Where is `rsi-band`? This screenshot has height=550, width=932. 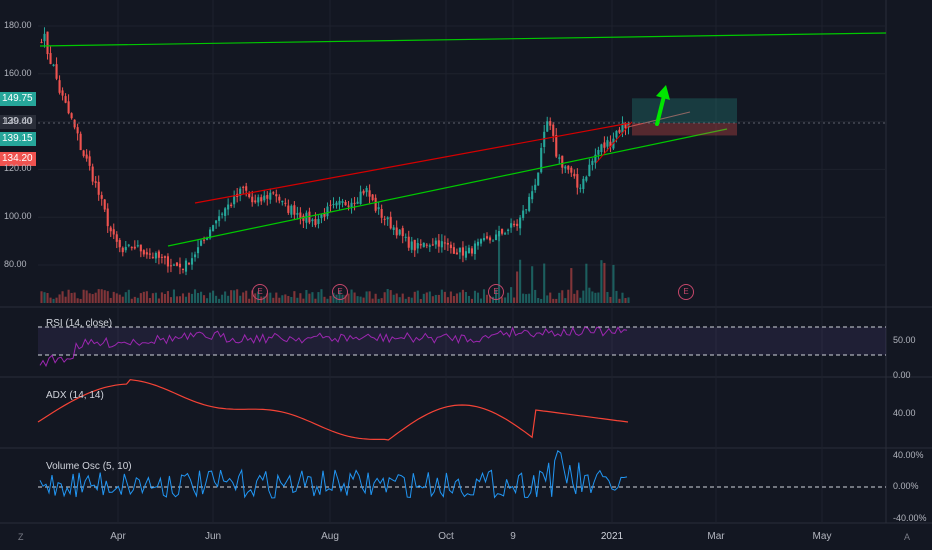
rsi-band is located at coordinates (462, 341).